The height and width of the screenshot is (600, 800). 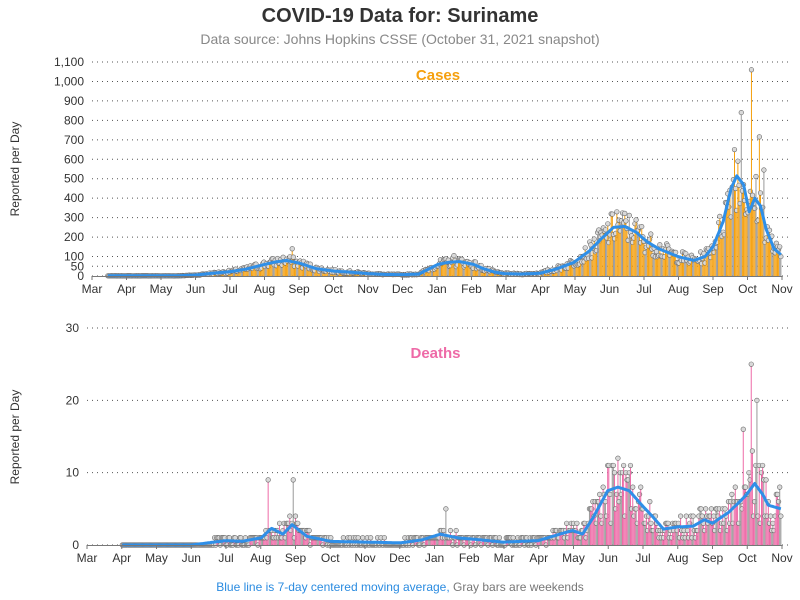 I want to click on cases-label: Cases, so click(x=438, y=75).